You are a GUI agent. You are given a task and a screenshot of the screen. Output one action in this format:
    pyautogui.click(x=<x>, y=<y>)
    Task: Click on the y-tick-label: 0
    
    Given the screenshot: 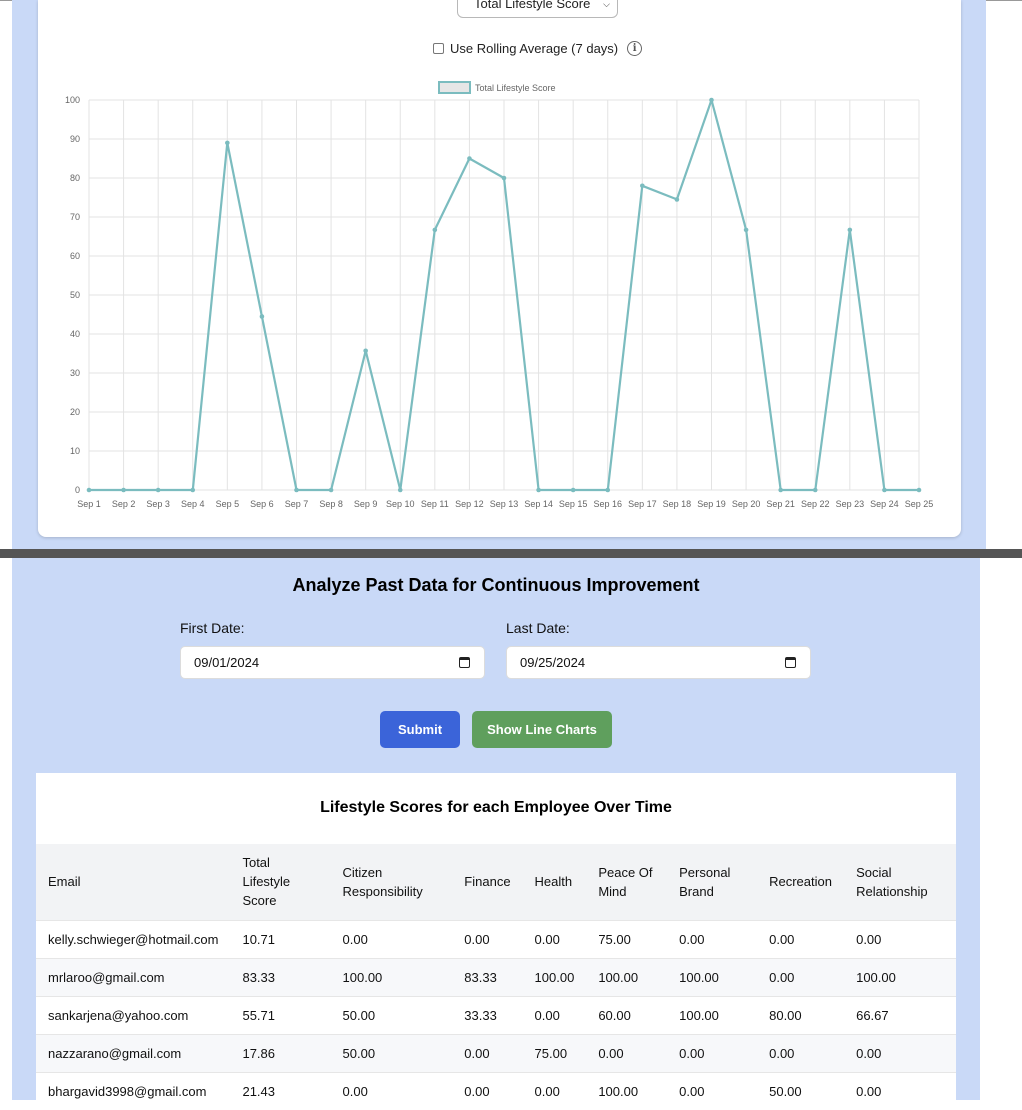 What is the action you would take?
    pyautogui.click(x=77, y=490)
    